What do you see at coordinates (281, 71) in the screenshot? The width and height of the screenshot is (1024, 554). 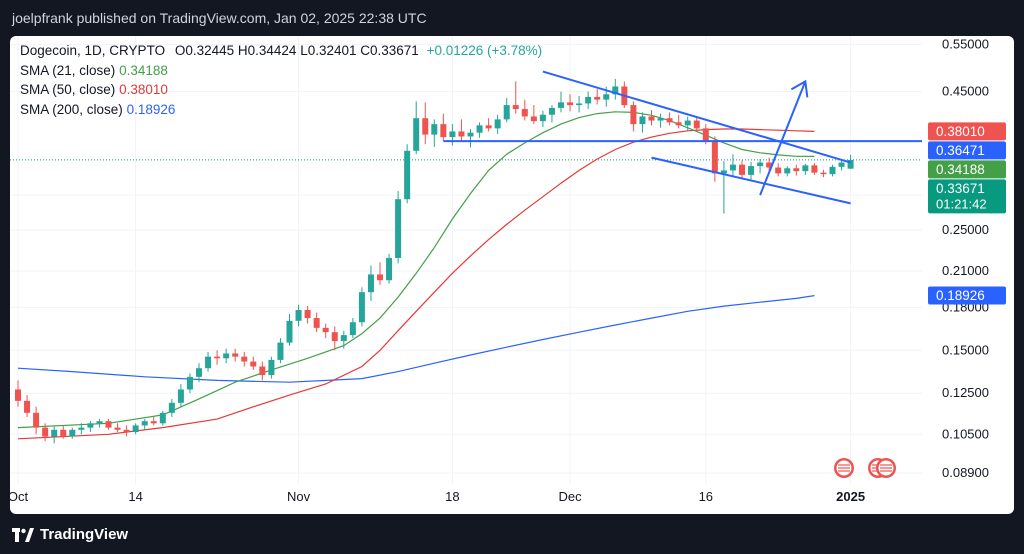 I see `legend-sma21: SMA (21, close) 0.34188` at bounding box center [281, 71].